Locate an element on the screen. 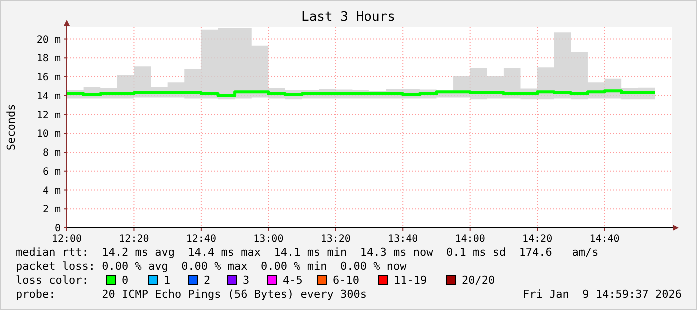  y-tick-label: 12 m is located at coordinates (48, 116).